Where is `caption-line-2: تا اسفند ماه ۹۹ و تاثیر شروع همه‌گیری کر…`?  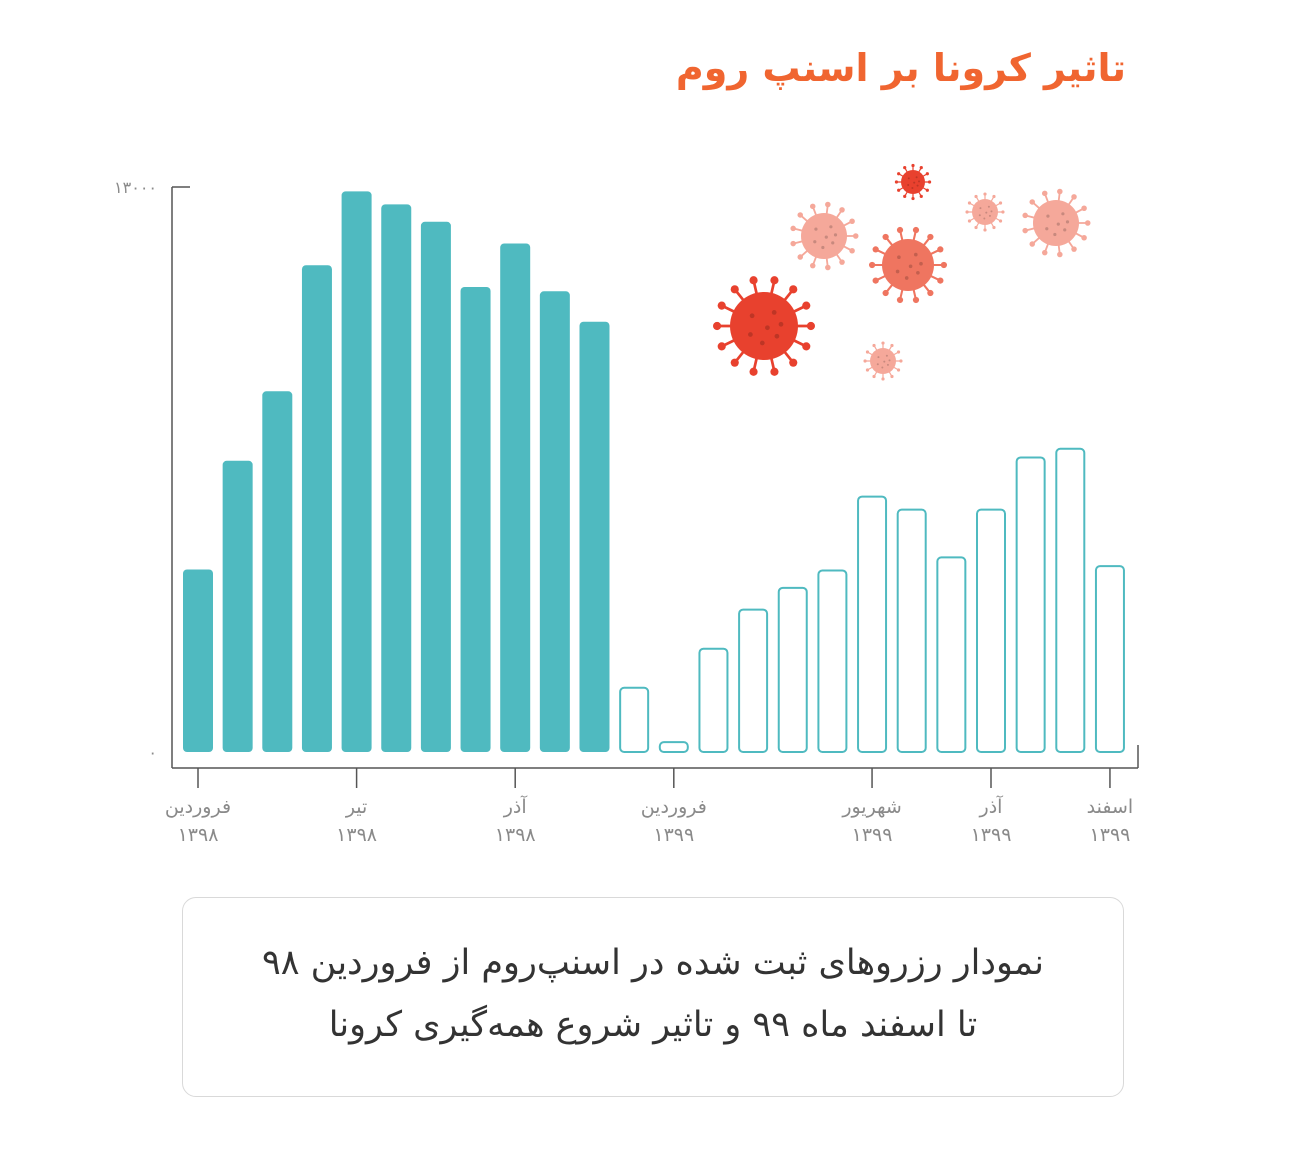
caption-line-2: تا اسفند ماه ۹۹ و تاثیر شروع همه‌گیری کر… is located at coordinates (653, 1025).